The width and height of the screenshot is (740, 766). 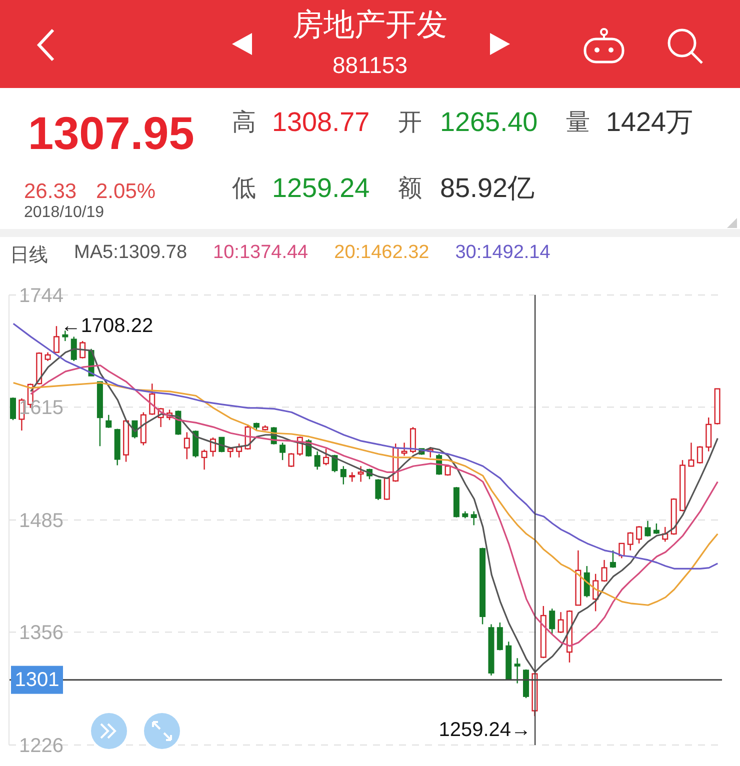 What do you see at coordinates (370, 65) in the screenshot?
I see `chart-subtitle: 881153` at bounding box center [370, 65].